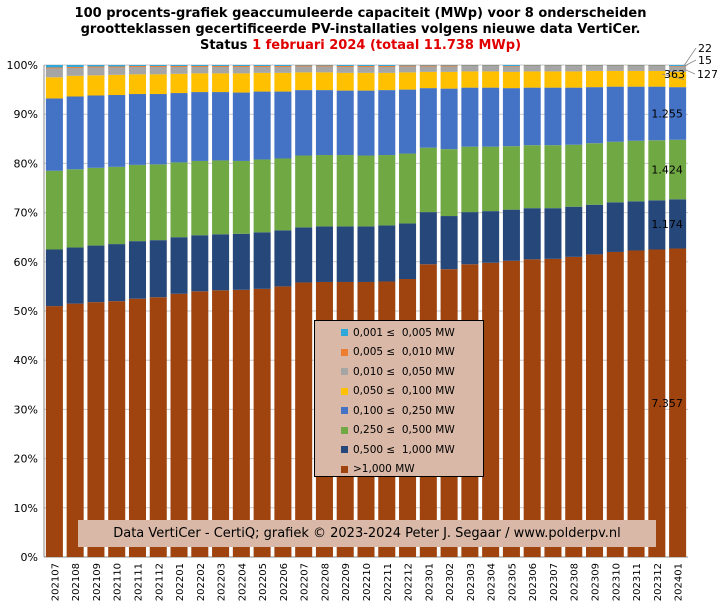 The width and height of the screenshot is (721, 611). What do you see at coordinates (492, 582) in the screenshot?
I see `x-tick-label: 202304` at bounding box center [492, 582].